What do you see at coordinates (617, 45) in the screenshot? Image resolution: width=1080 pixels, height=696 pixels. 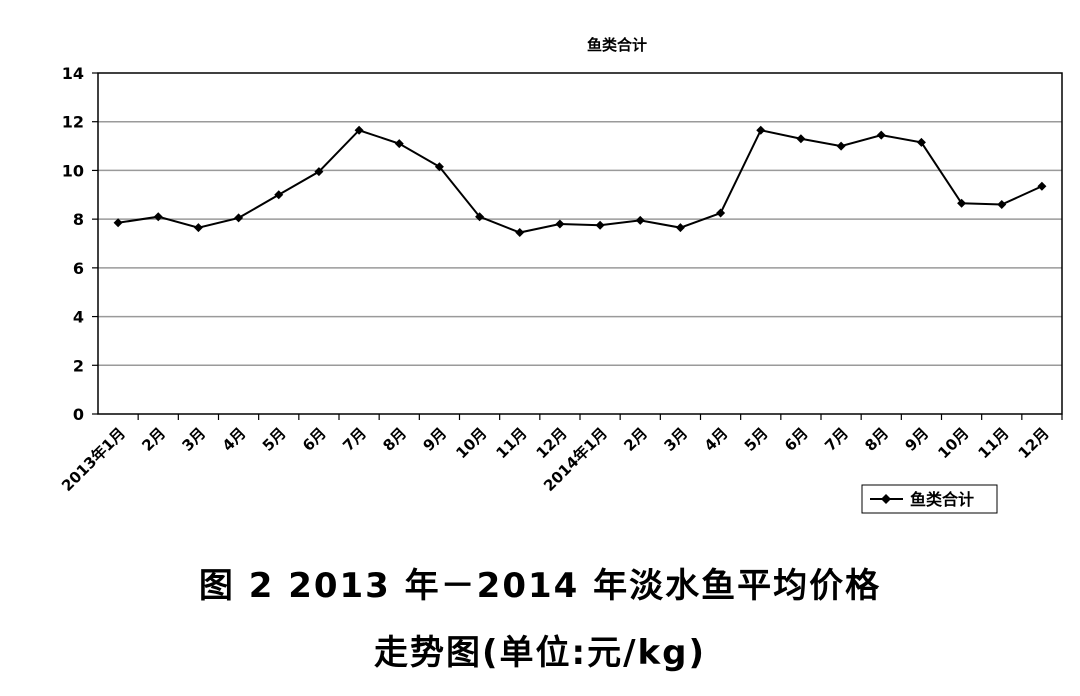 I see `chart-title: 鱼类合计` at bounding box center [617, 45].